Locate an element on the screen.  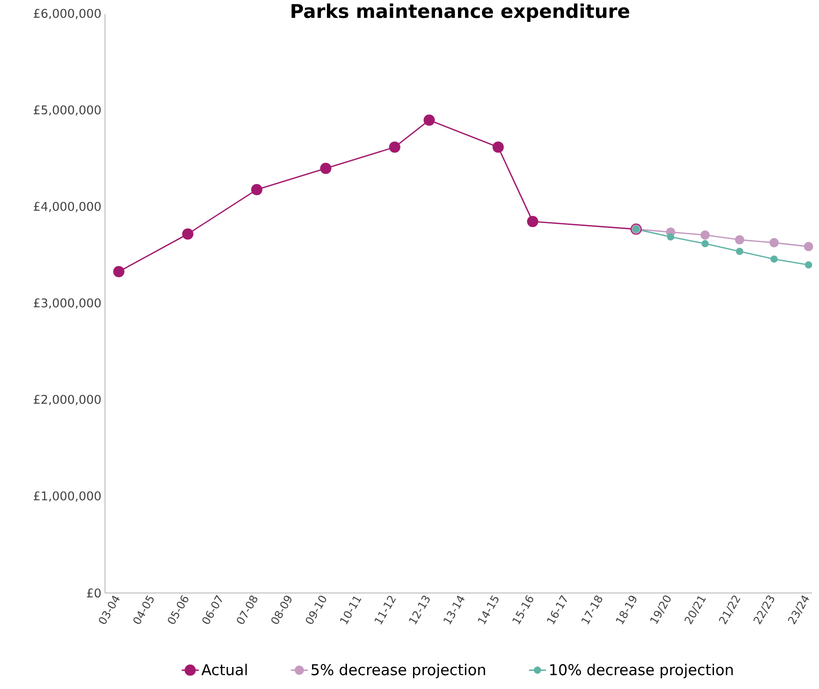
legend-label: Actual is located at coordinates (224, 670).